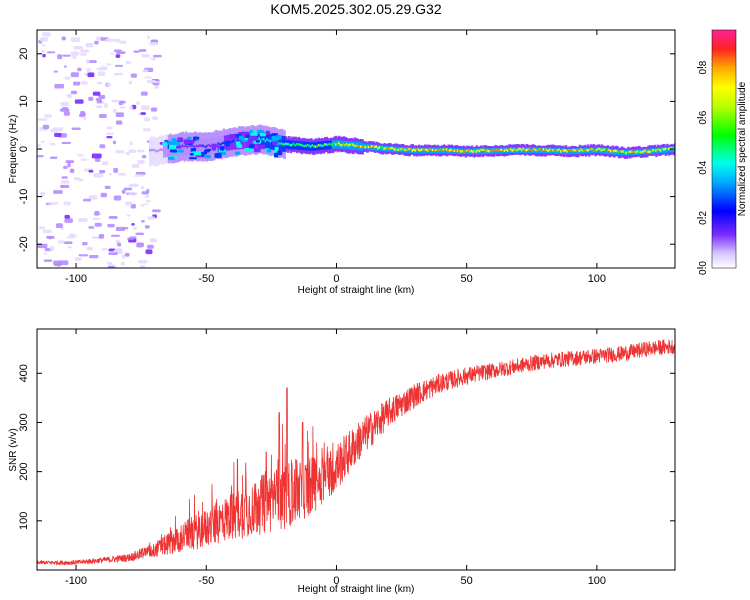  What do you see at coordinates (703, 167) in the screenshot?
I see `colorbar-tick-label: 0.4` at bounding box center [703, 167].